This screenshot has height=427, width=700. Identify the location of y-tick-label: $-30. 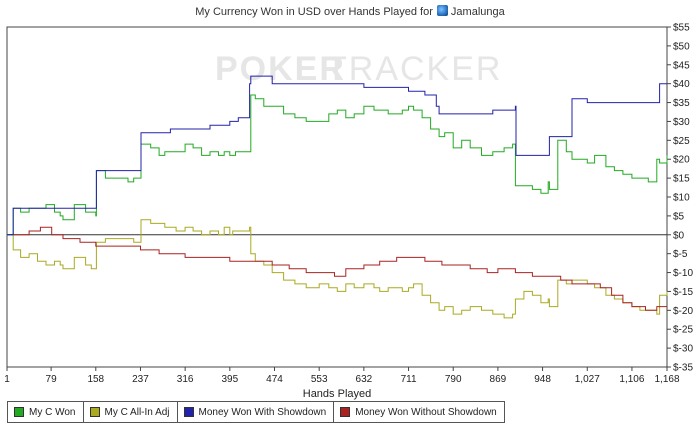
(683, 349).